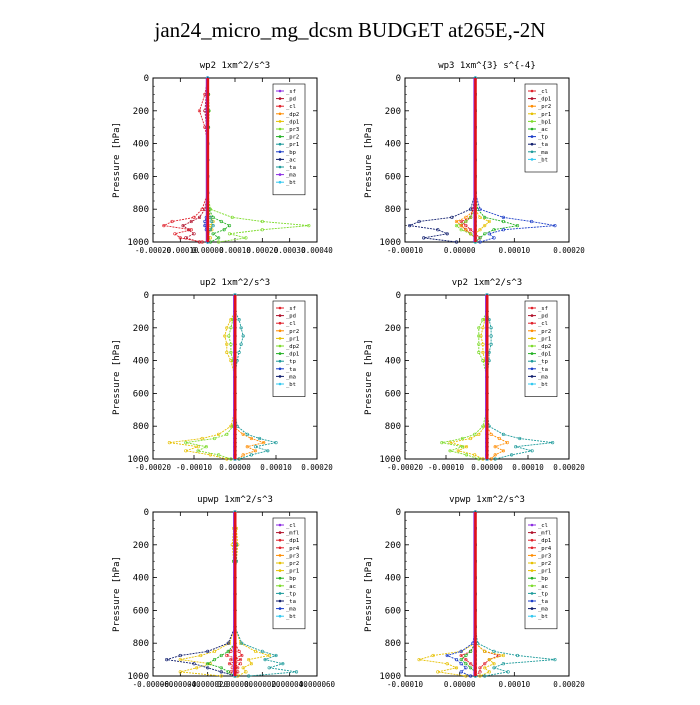 The image size is (700, 705). What do you see at coordinates (180, 250) in the screenshot?
I see `x-tick-label: -0.00010` at bounding box center [180, 250].